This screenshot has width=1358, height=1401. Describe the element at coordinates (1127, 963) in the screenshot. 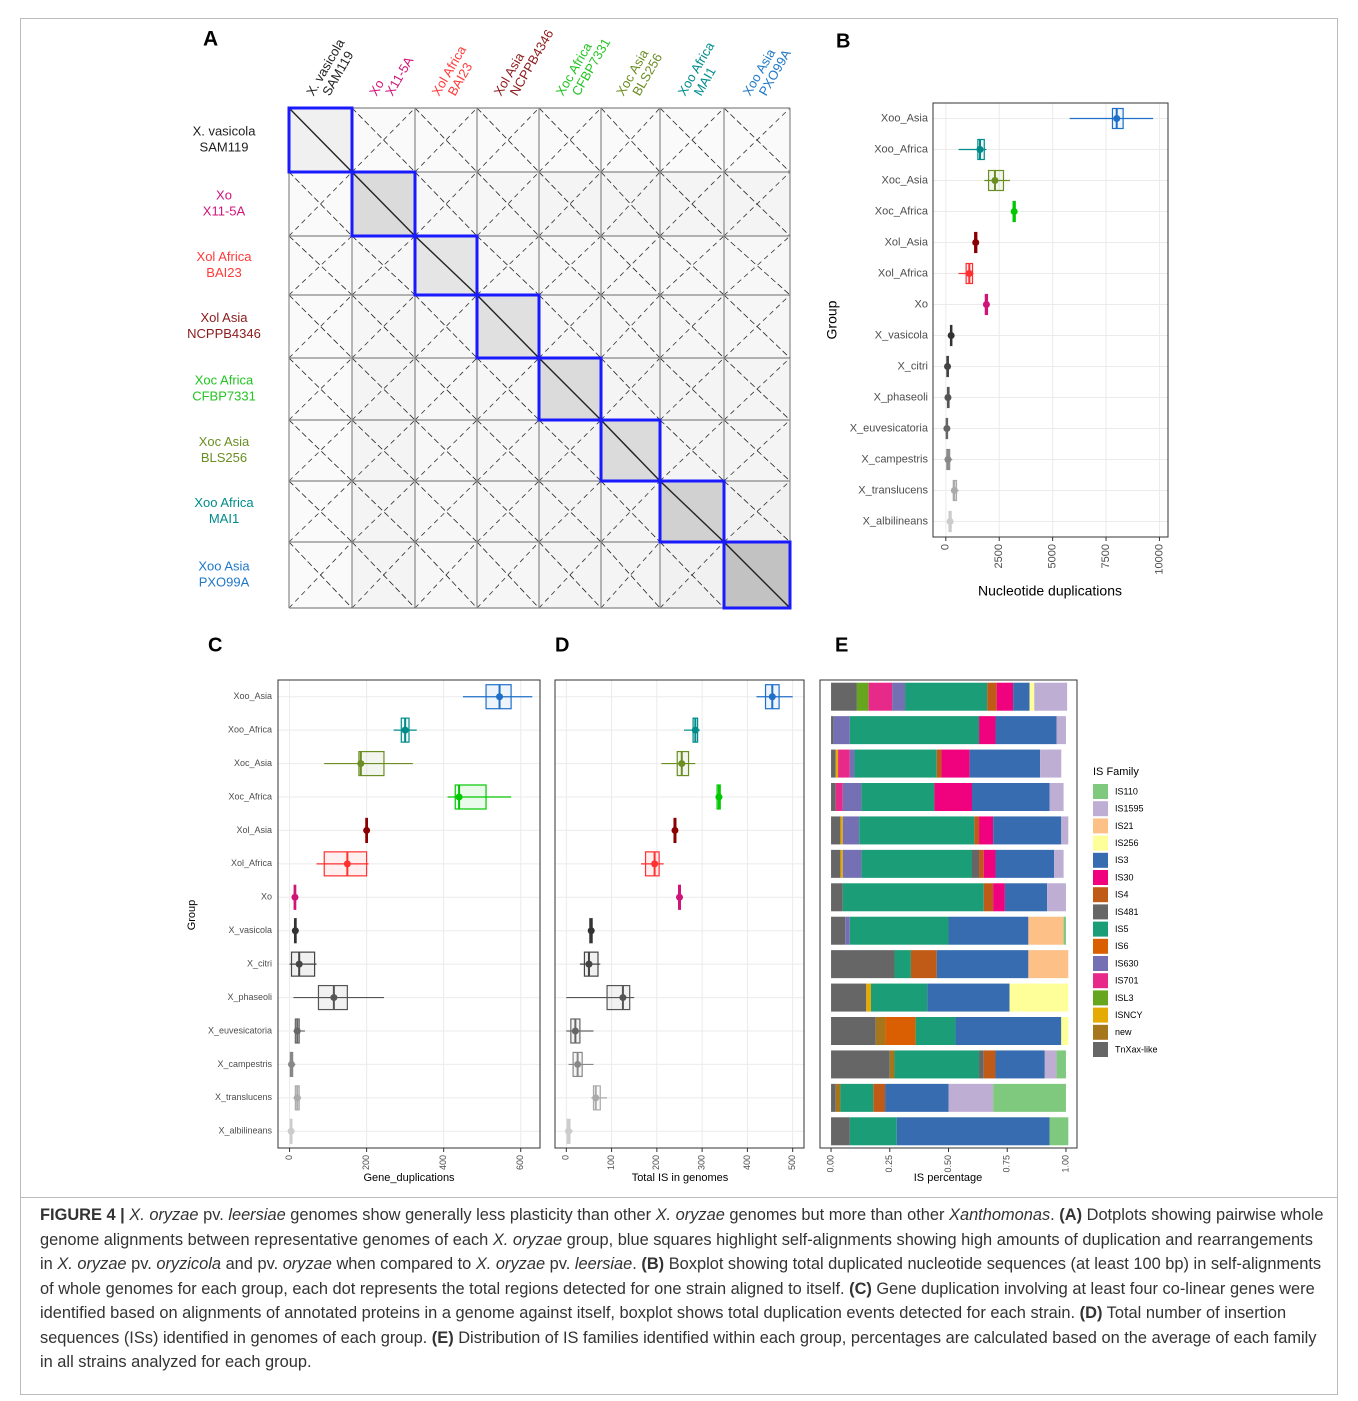

I see `legend-label: IS630` at that location.